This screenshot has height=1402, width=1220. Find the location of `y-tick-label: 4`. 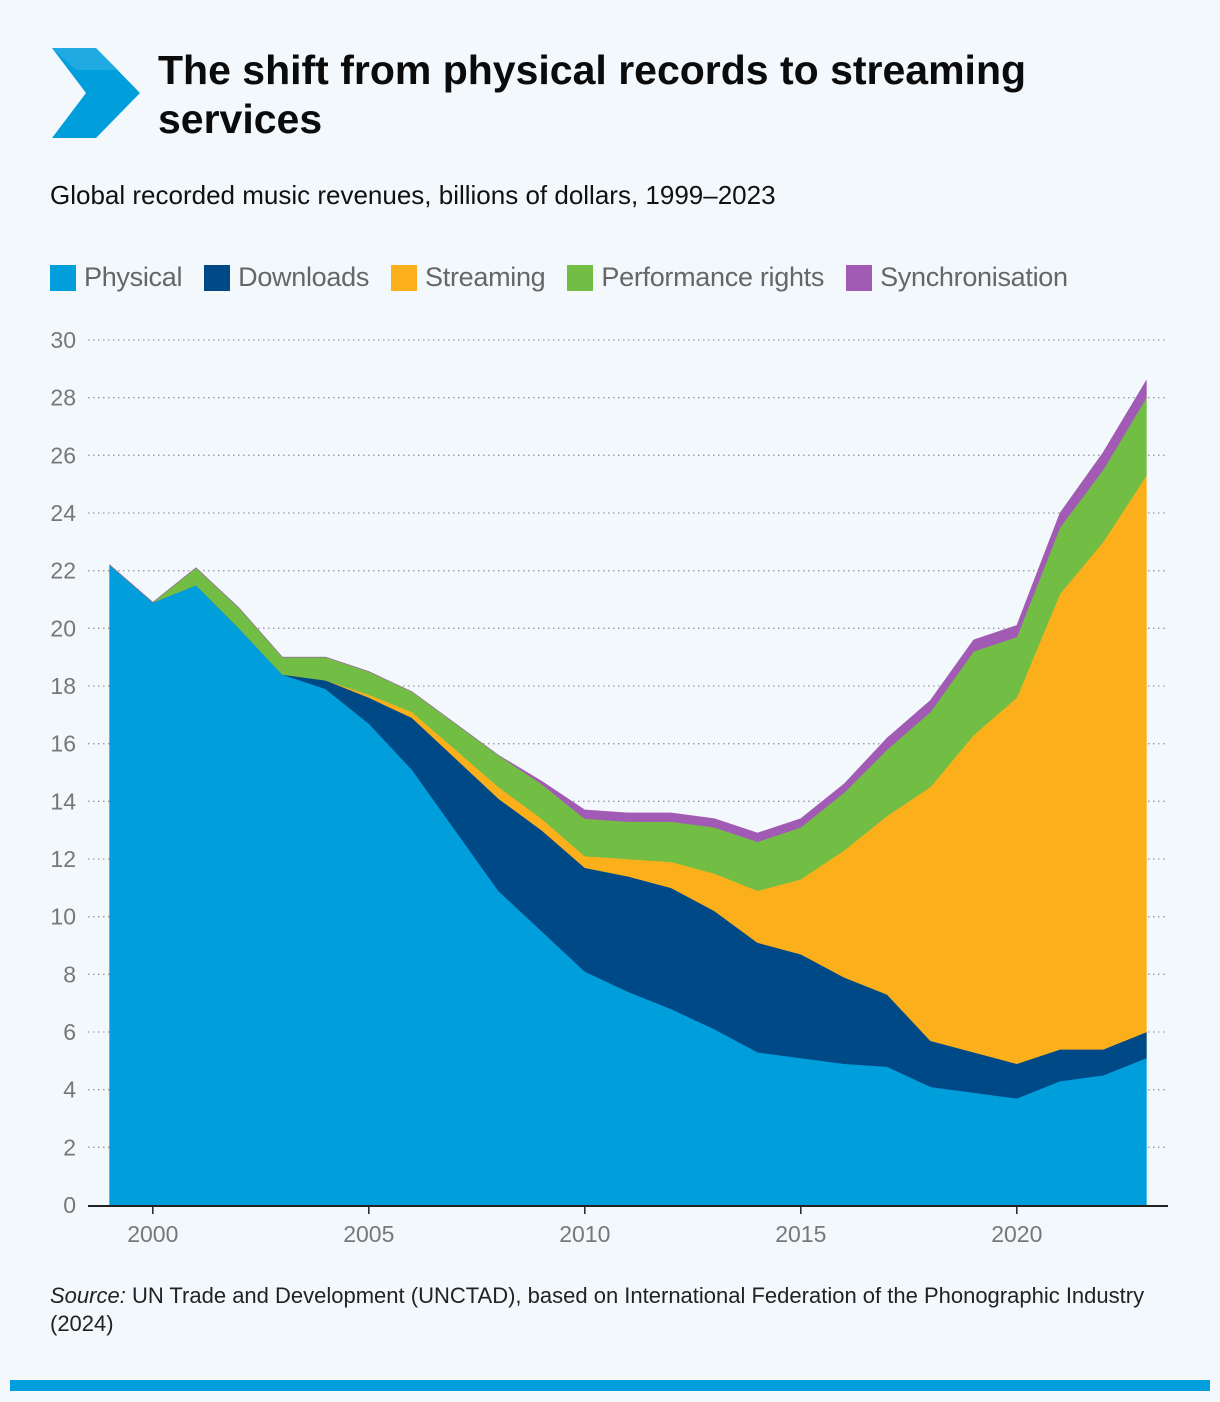

y-tick-label: 4 is located at coordinates (69, 1090).